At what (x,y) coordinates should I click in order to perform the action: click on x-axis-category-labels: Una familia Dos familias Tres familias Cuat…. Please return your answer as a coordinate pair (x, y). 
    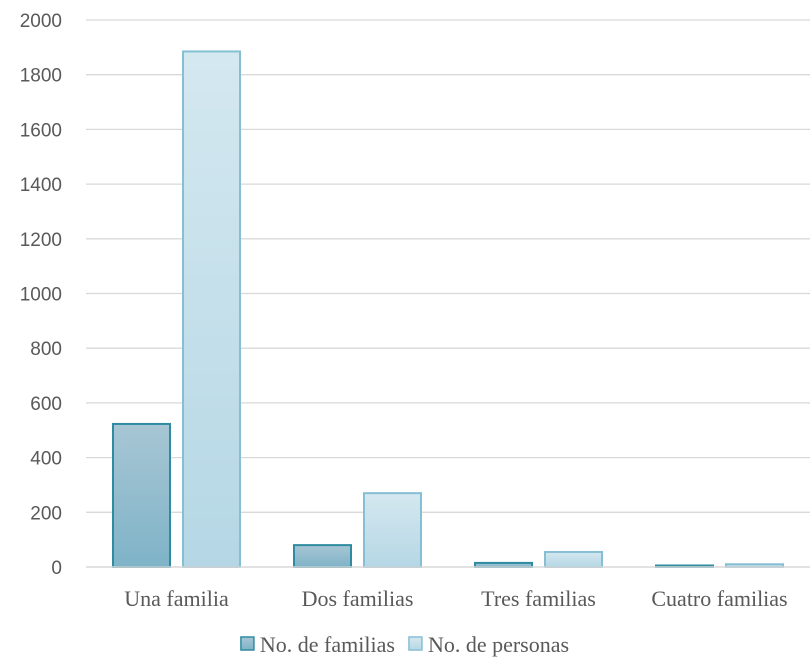
    Looking at the image, I should click on (455, 598).